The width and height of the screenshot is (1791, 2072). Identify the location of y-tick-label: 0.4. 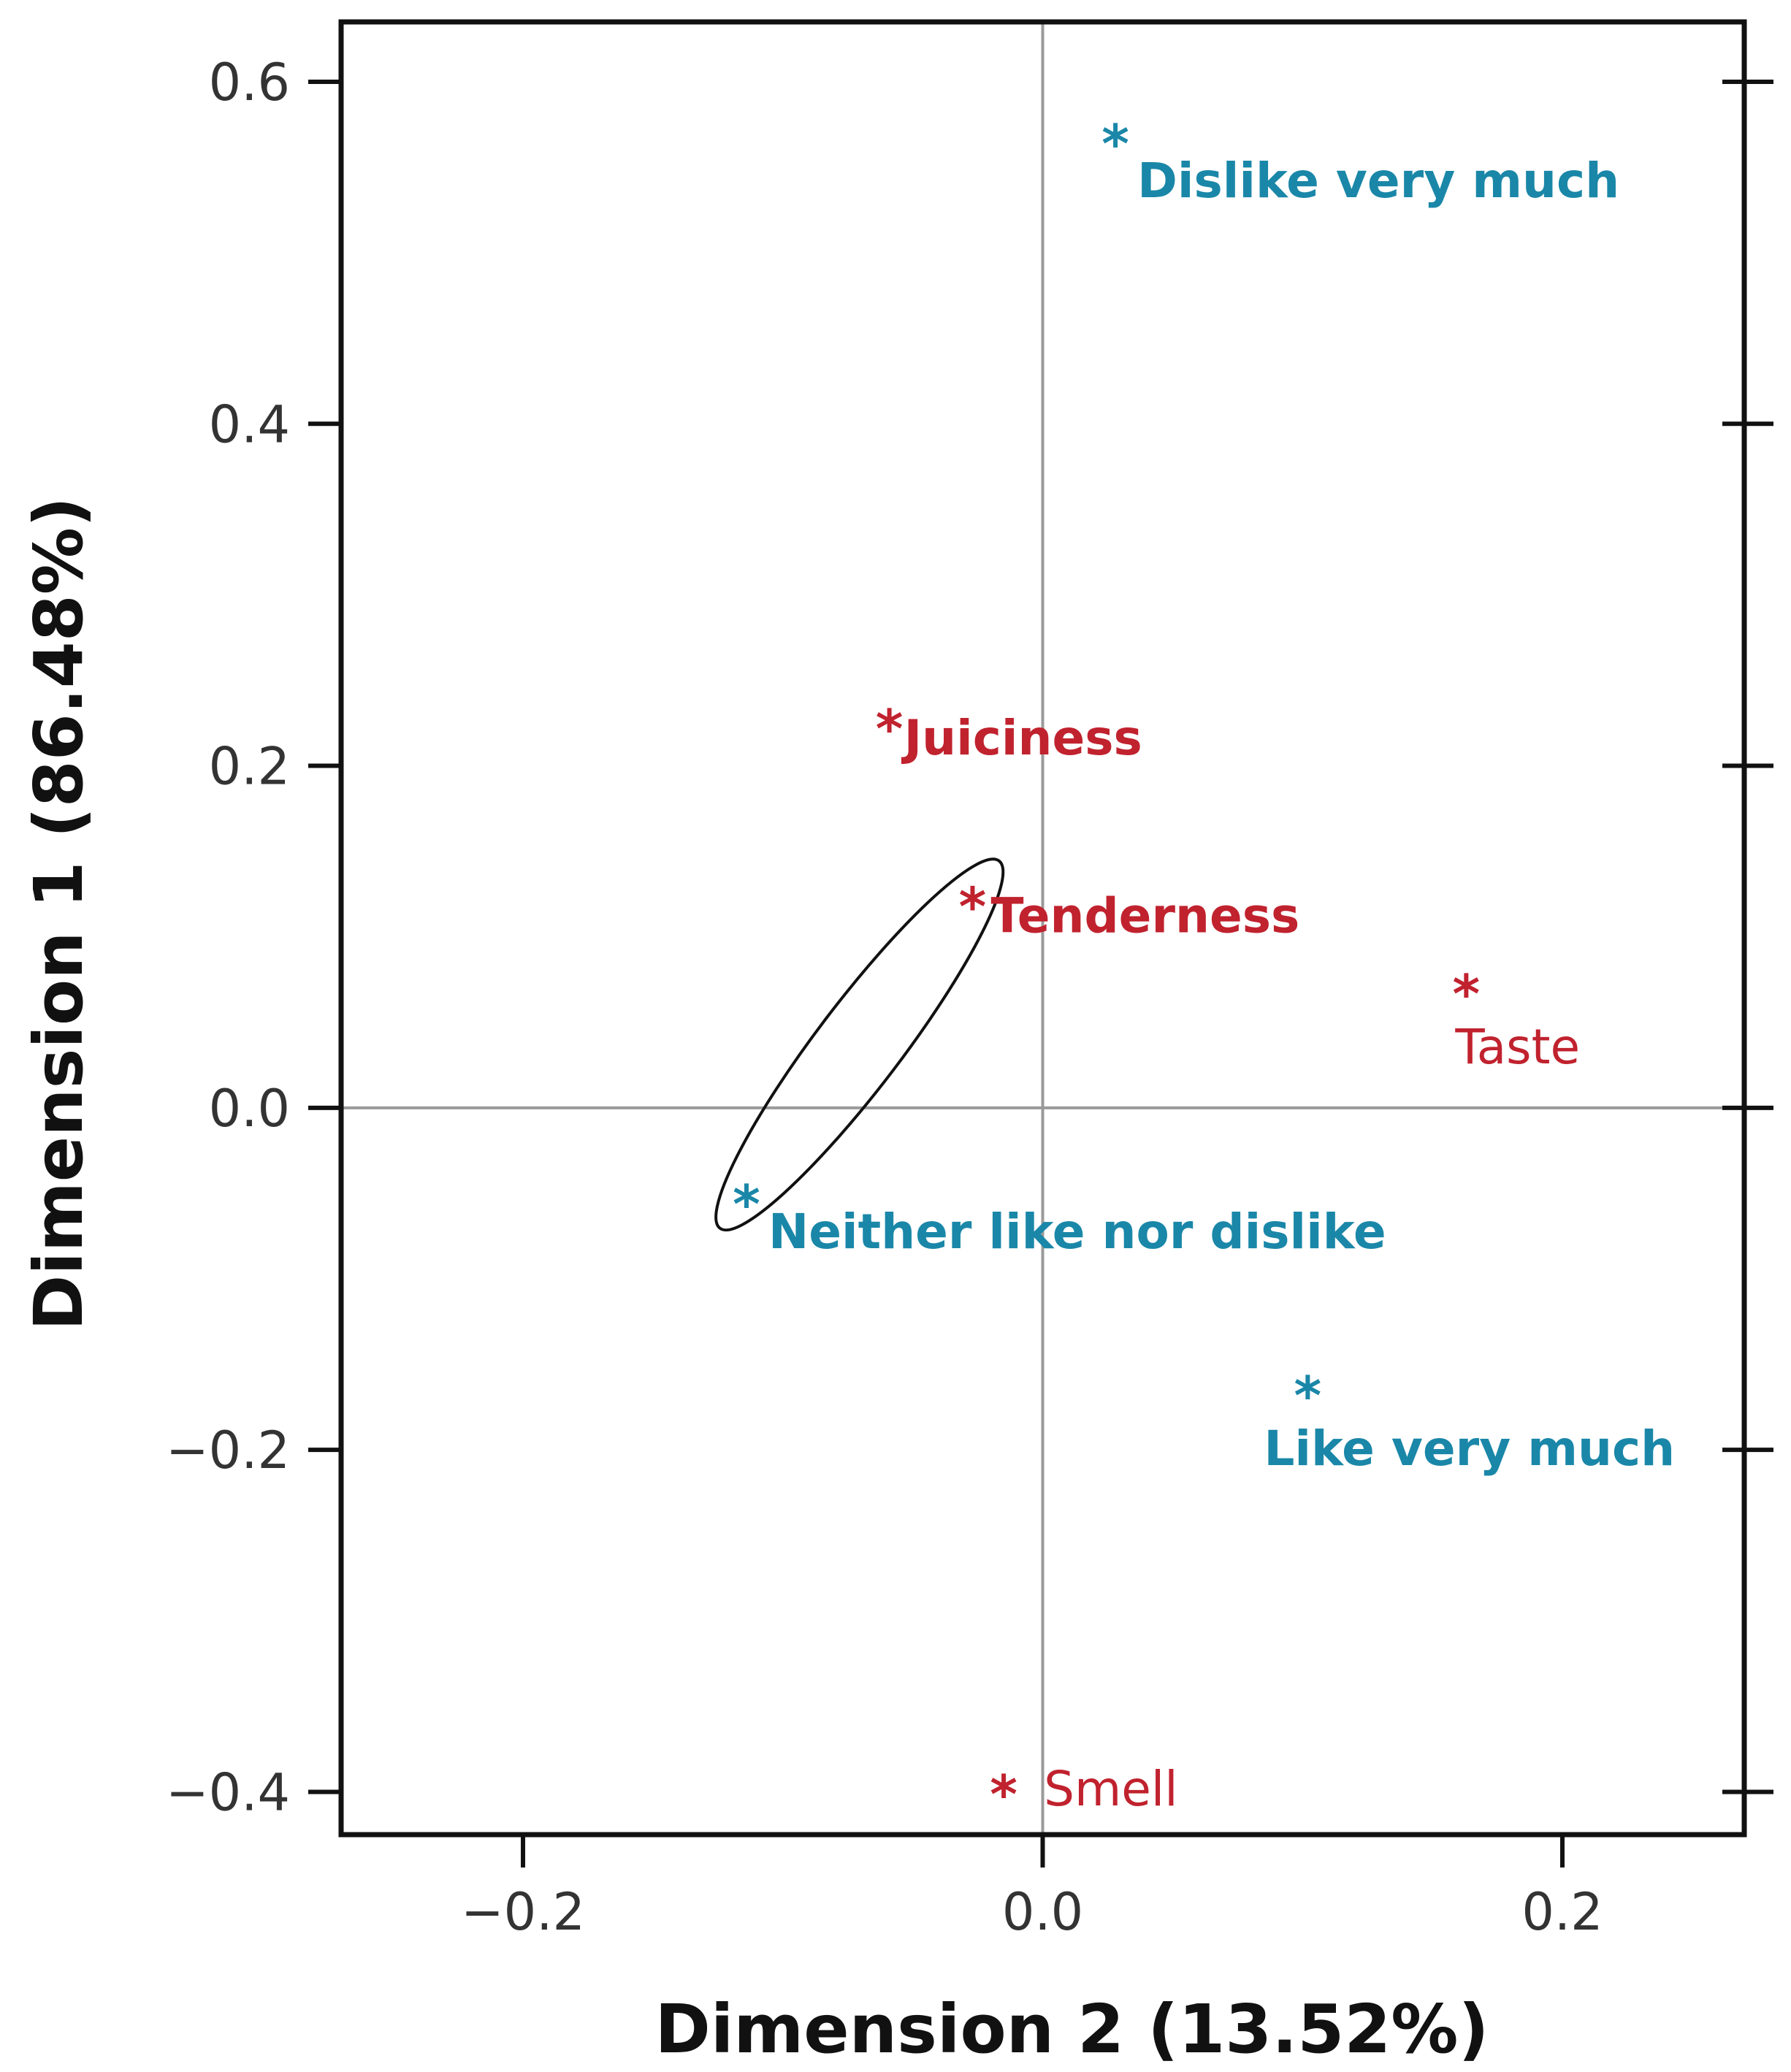
(249, 424).